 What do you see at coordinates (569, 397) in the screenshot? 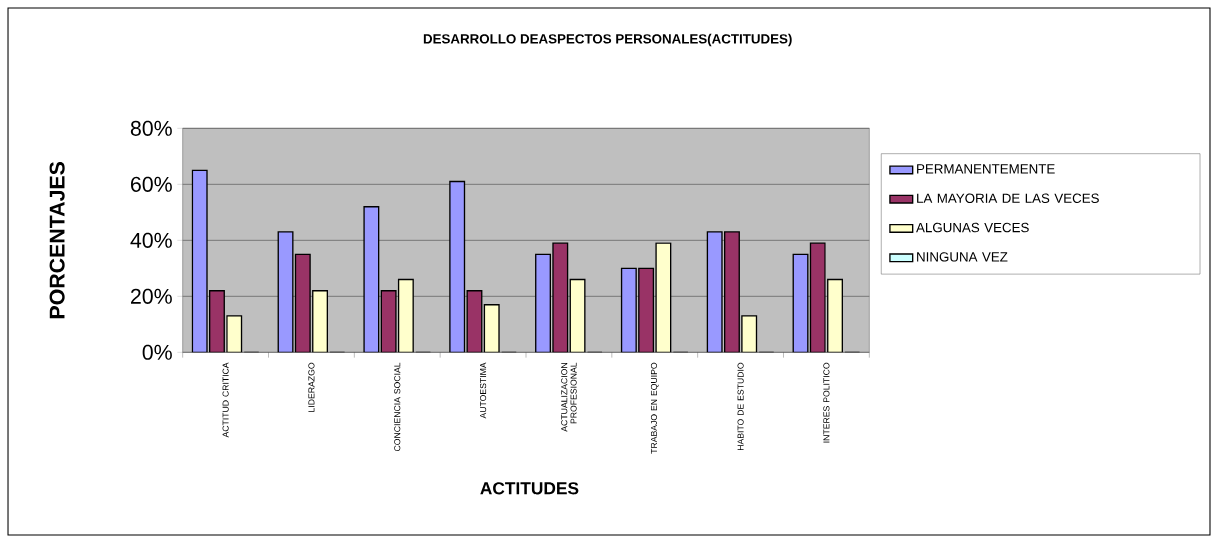
I see `x-tick-label: ACTUALIZACION PROFESIONAL` at bounding box center [569, 397].